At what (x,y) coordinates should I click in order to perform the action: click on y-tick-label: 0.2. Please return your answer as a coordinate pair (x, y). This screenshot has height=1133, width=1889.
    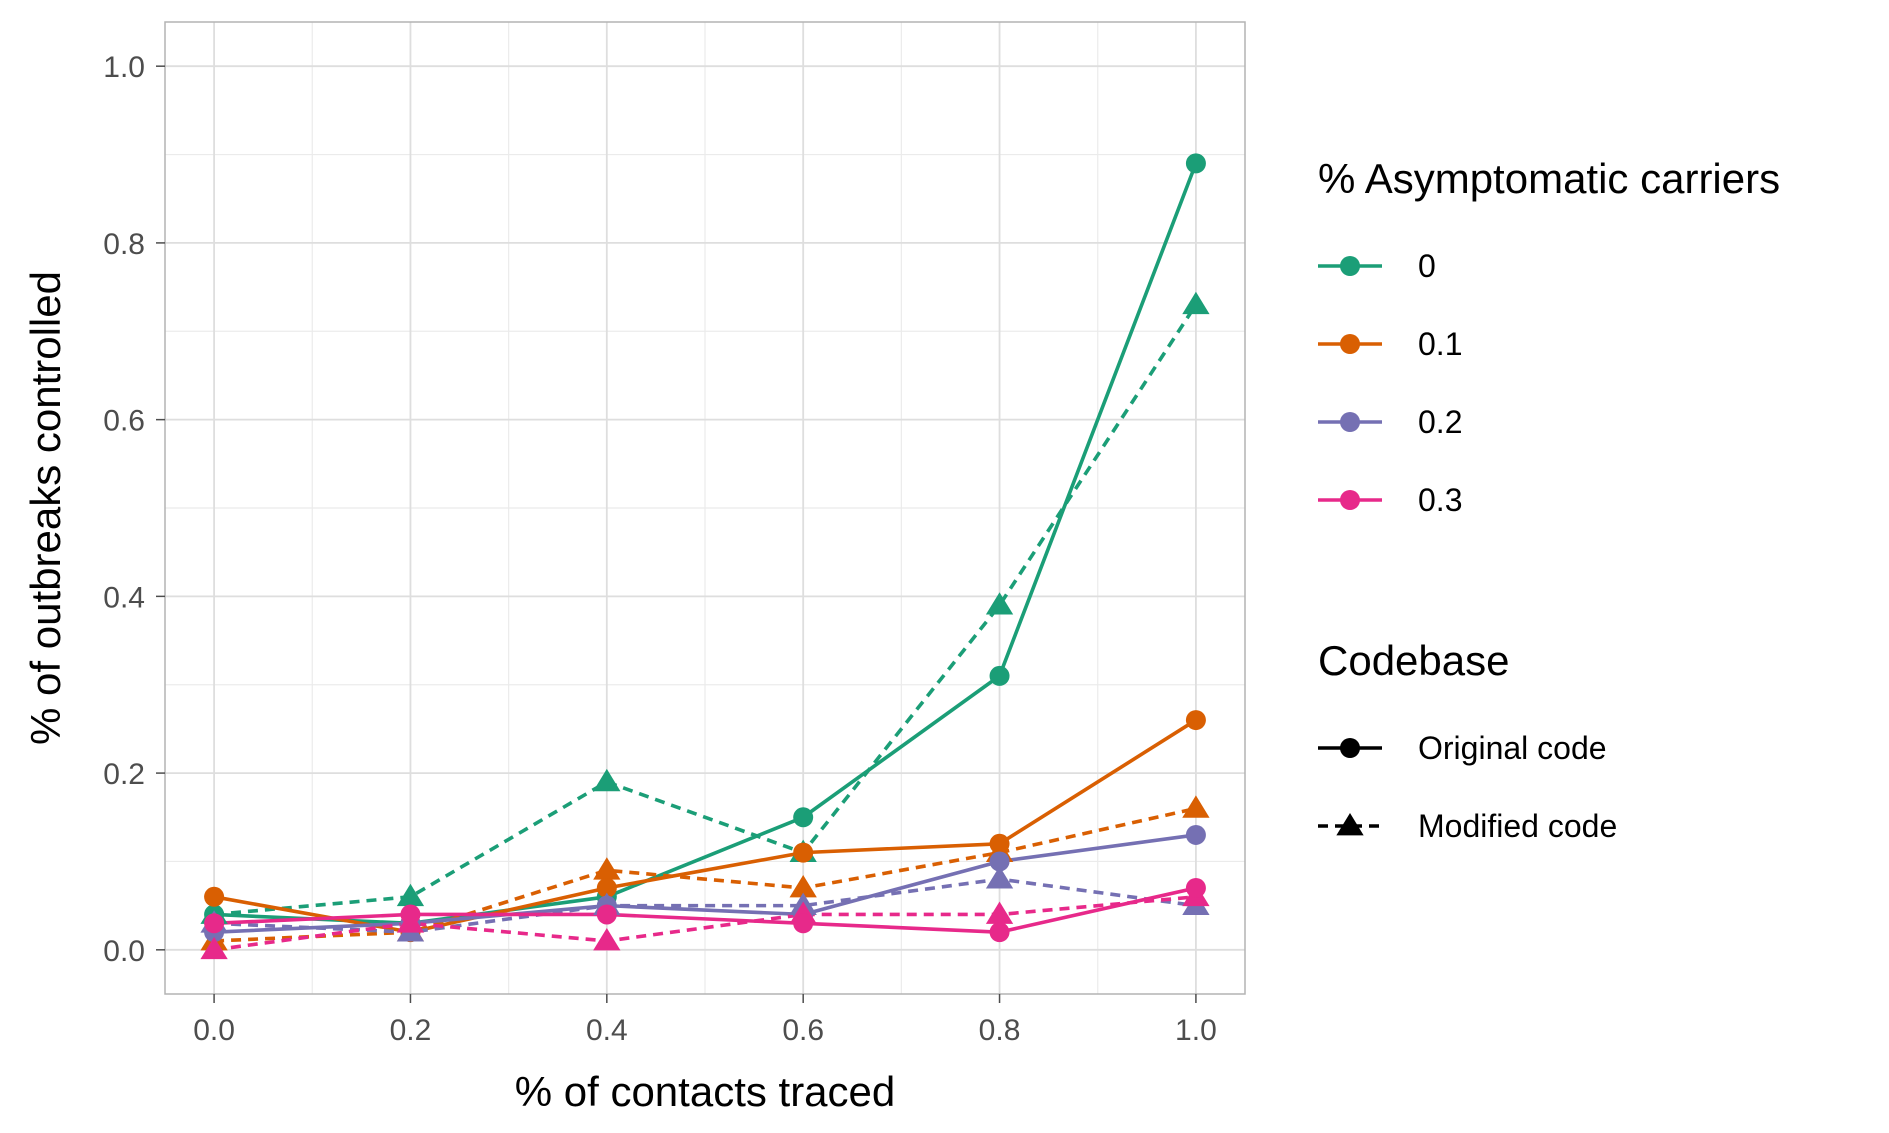
    Looking at the image, I should click on (124, 774).